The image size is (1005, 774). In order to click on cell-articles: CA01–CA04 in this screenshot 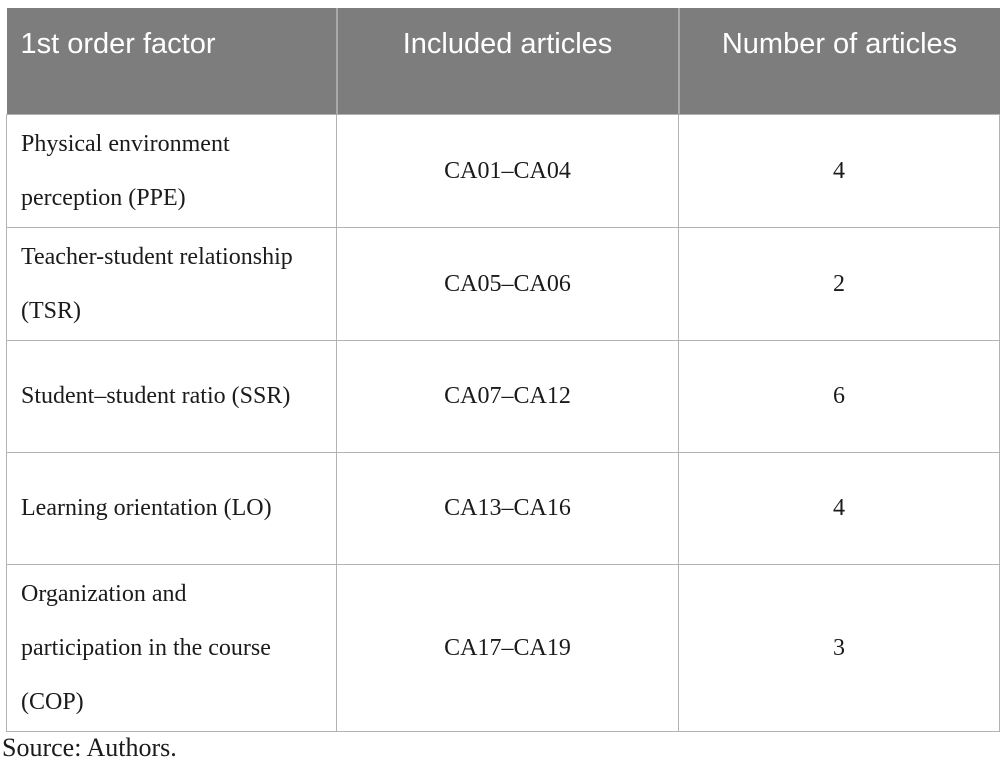, I will do `click(507, 170)`.